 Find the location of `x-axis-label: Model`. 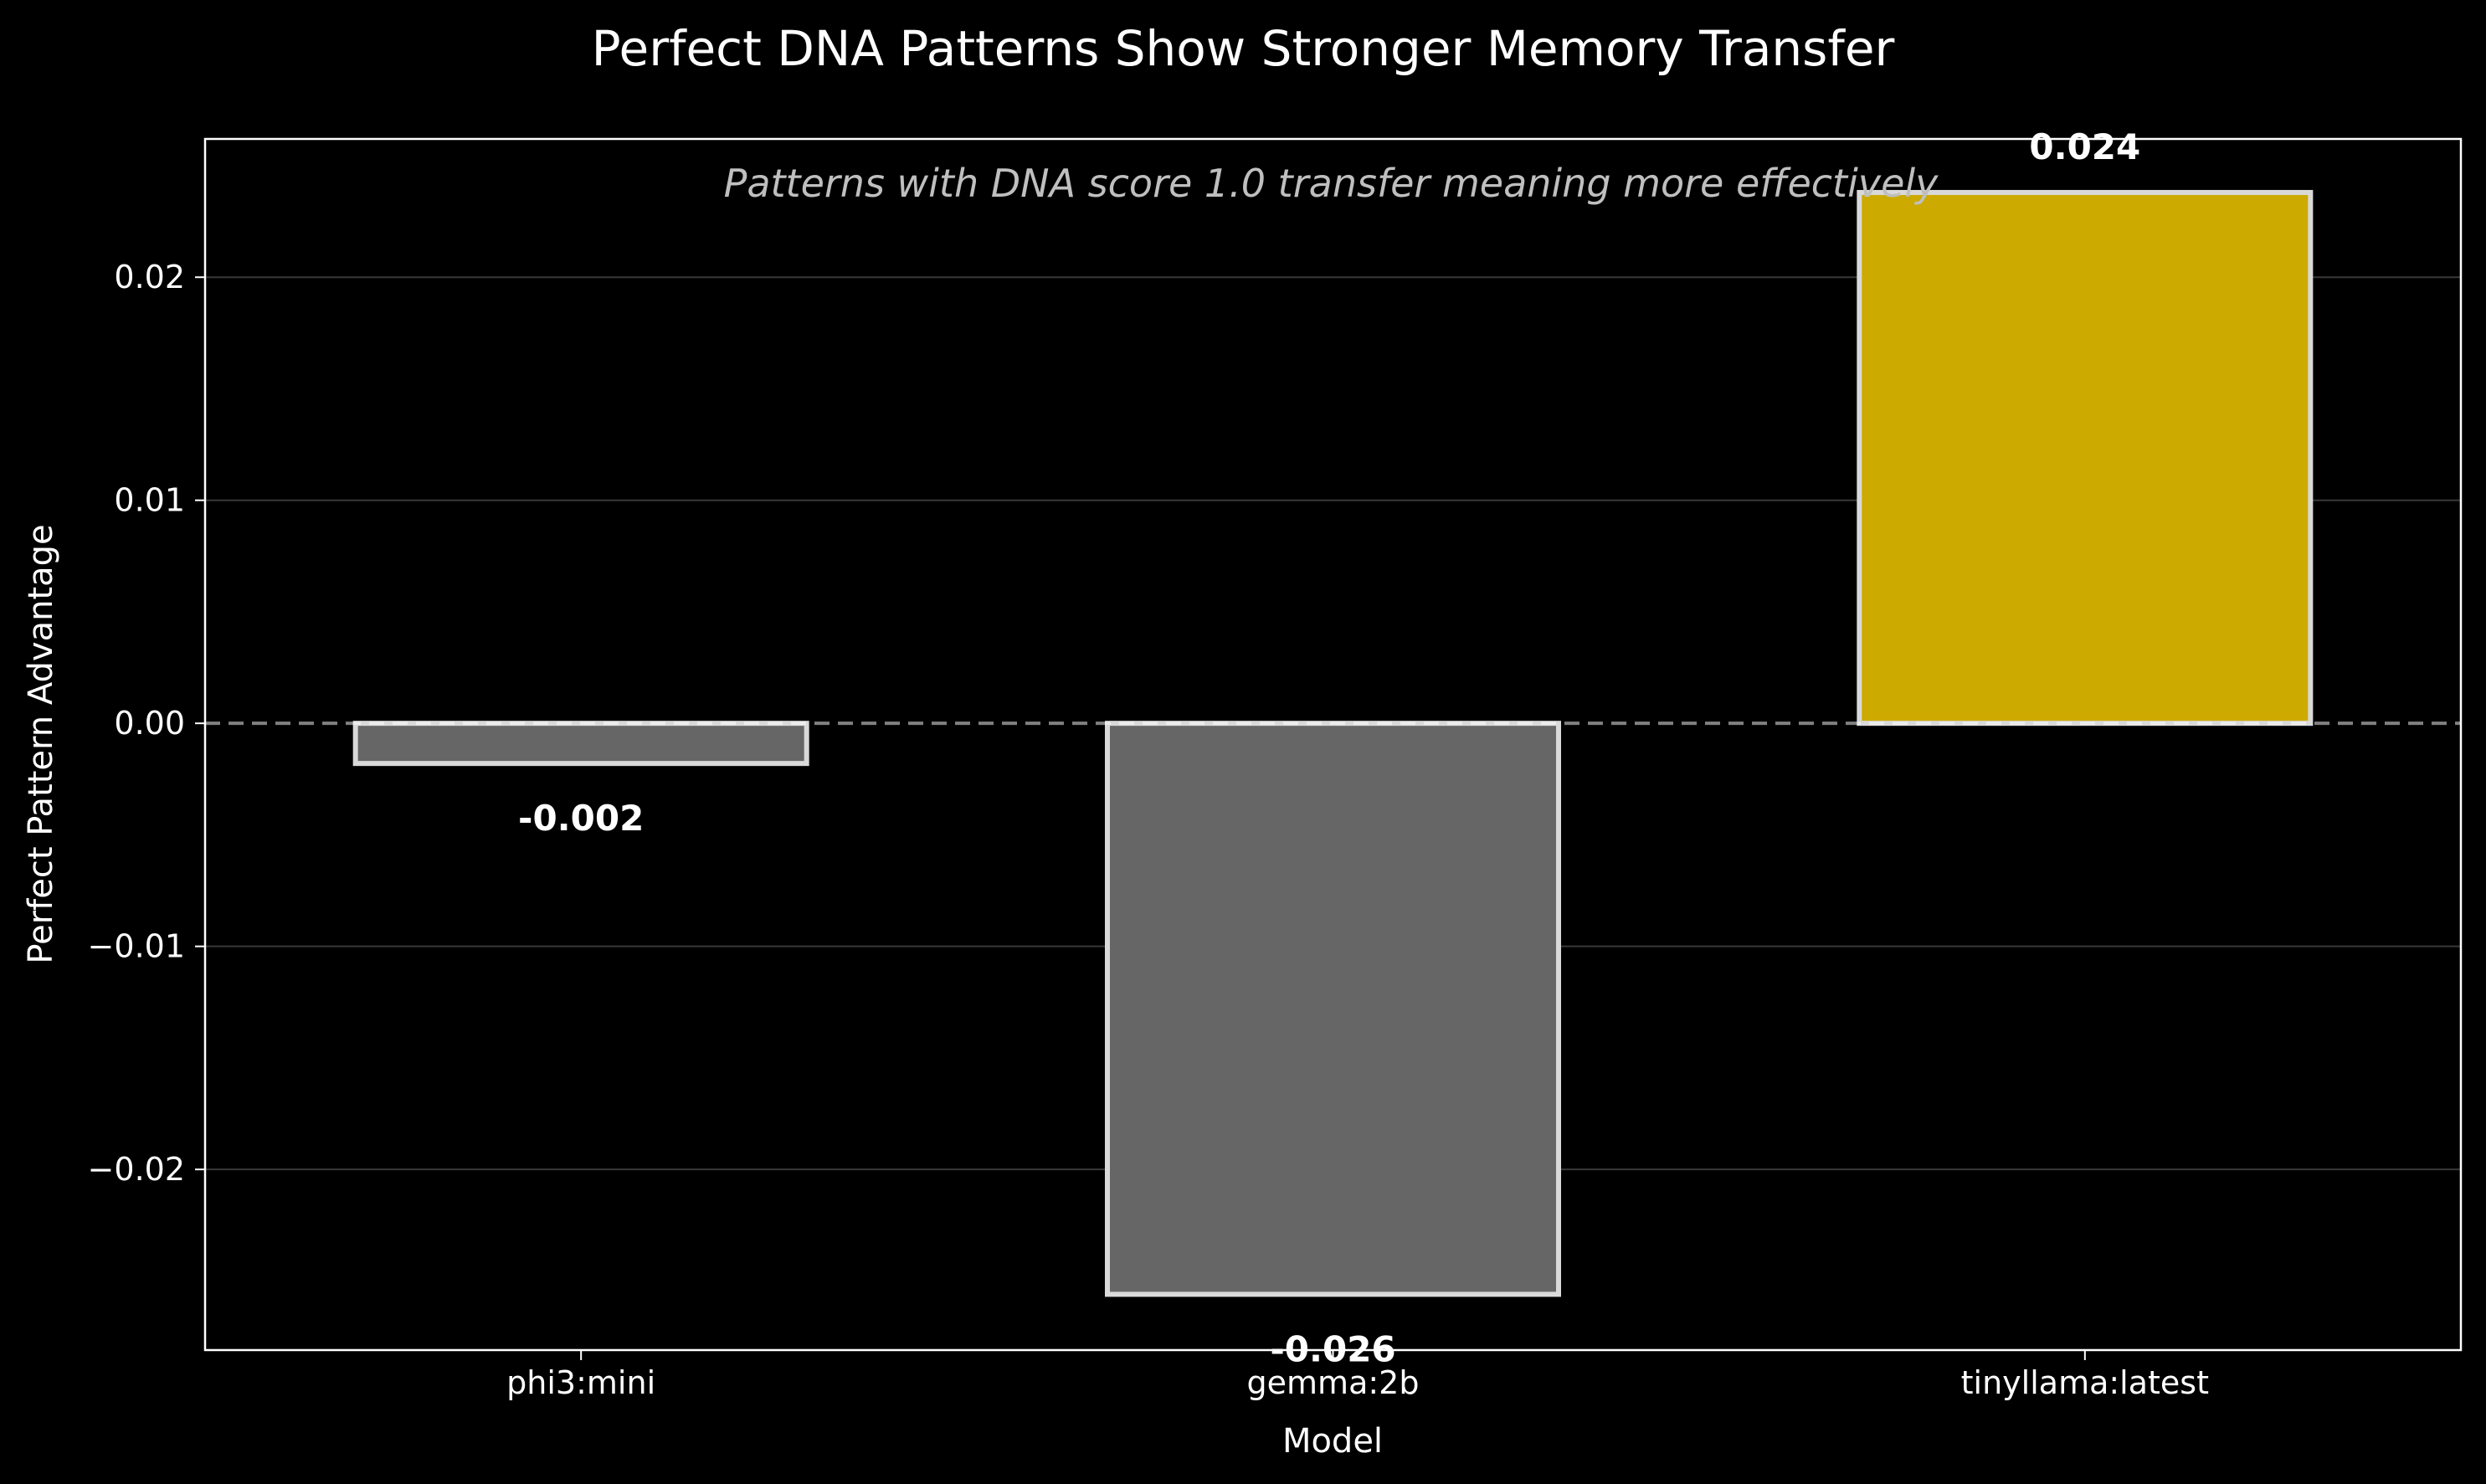

x-axis-label: Model is located at coordinates (1332, 1441).